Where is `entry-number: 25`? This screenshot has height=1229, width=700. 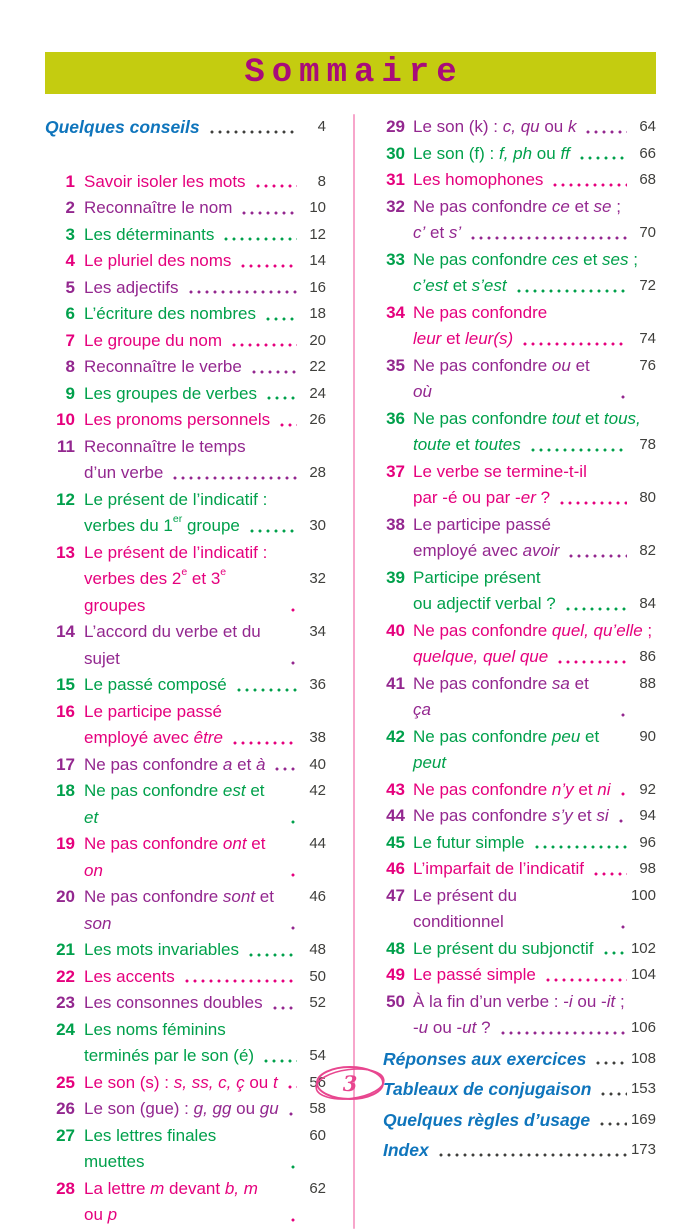
entry-number: 25 is located at coordinates (65, 1082).